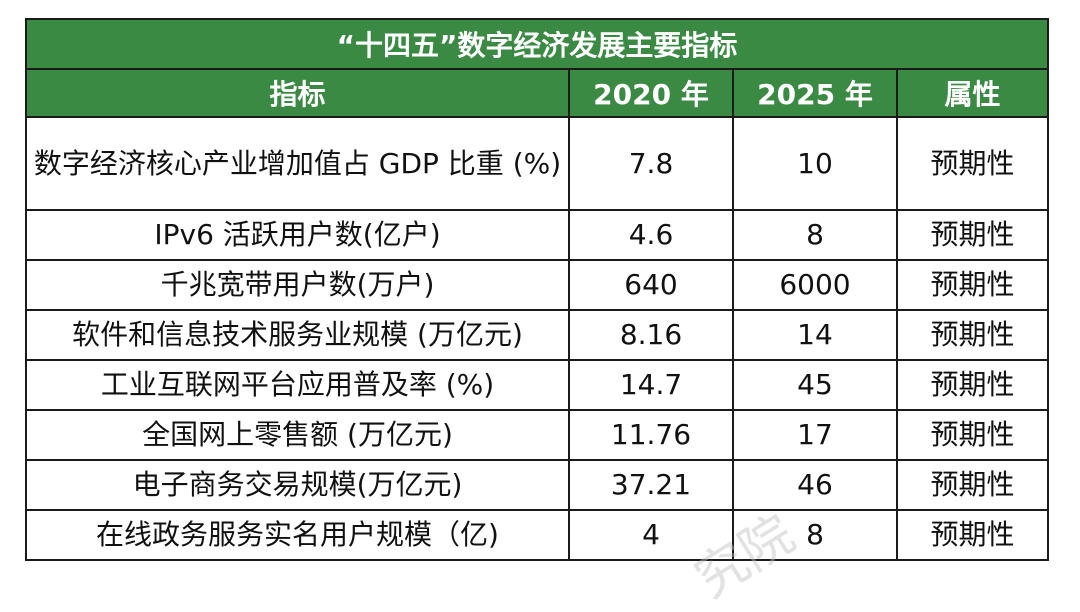  I want to click on table-row: IPv6 活跃用户数(亿户) 4.6 8 预期性, so click(537, 235).